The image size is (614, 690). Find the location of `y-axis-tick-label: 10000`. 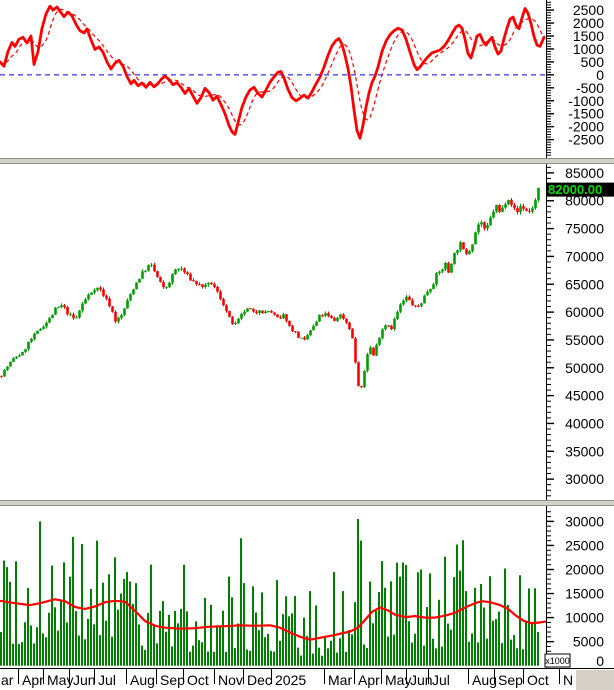

y-axis-tick-label: 10000 is located at coordinates (584, 618).